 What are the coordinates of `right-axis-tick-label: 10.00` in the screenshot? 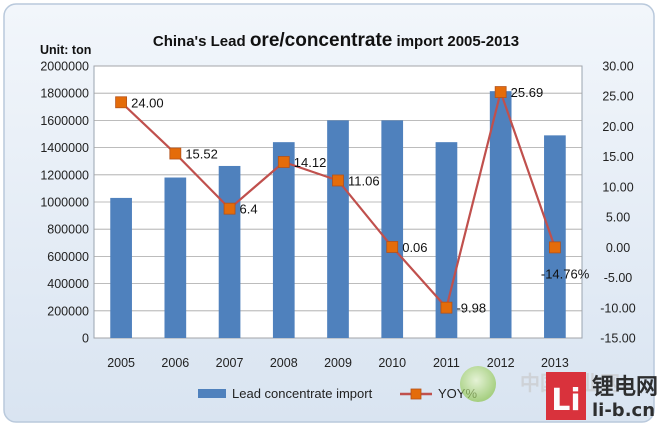 It's located at (617, 187).